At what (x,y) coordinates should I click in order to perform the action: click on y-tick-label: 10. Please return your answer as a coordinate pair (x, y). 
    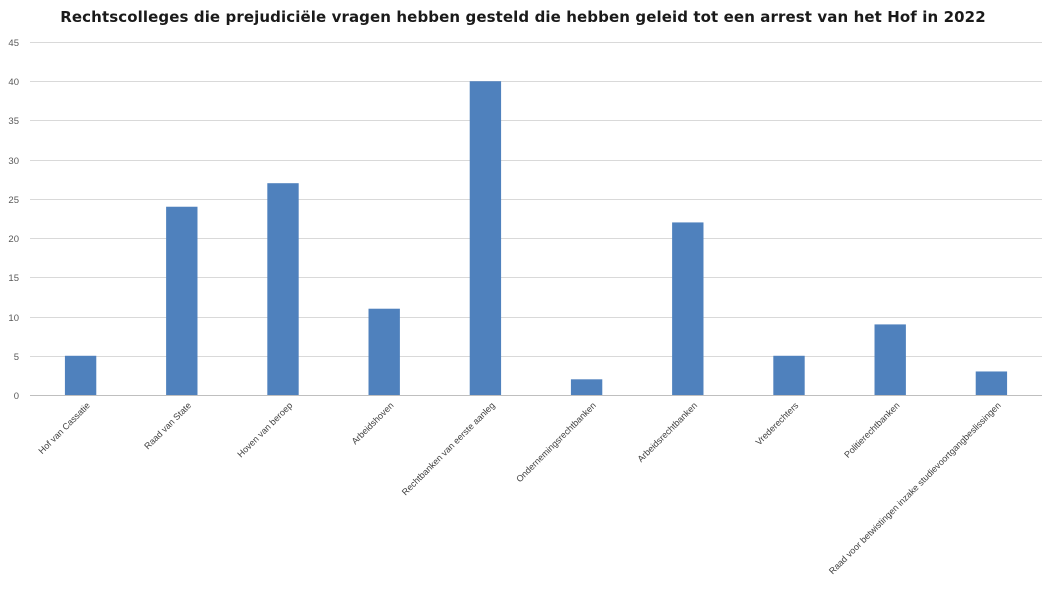
    Looking at the image, I should click on (13, 318).